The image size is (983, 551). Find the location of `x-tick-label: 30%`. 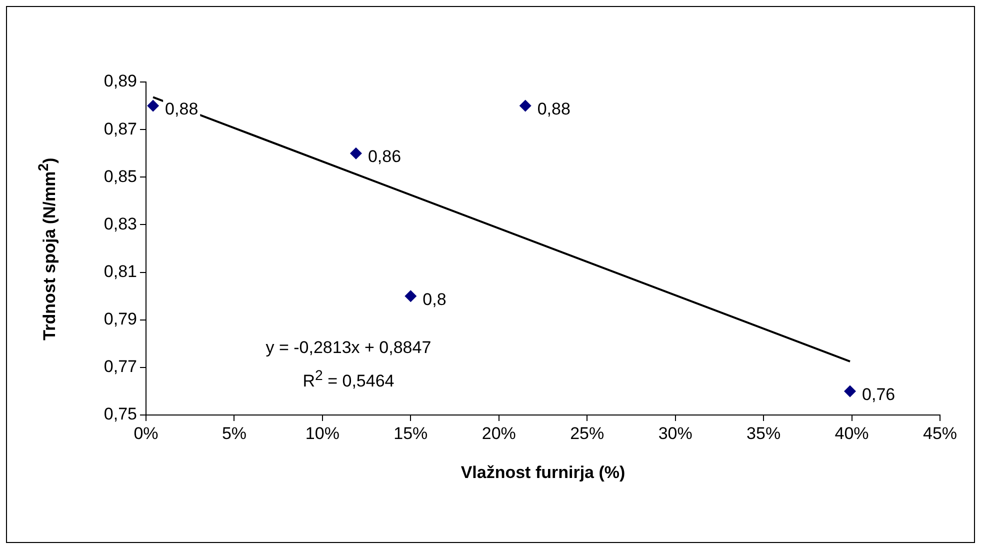

x-tick-label: 30% is located at coordinates (675, 433).